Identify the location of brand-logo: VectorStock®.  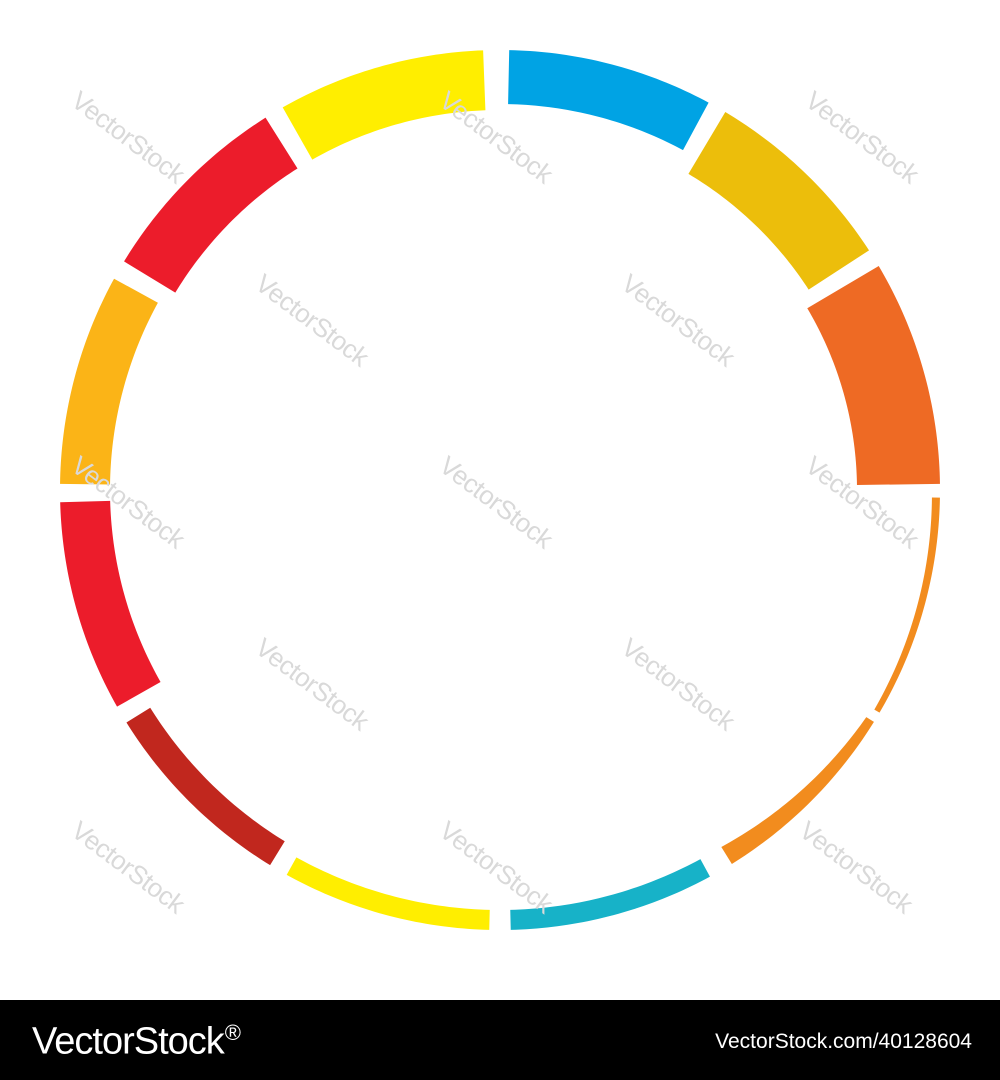
(136, 1042).